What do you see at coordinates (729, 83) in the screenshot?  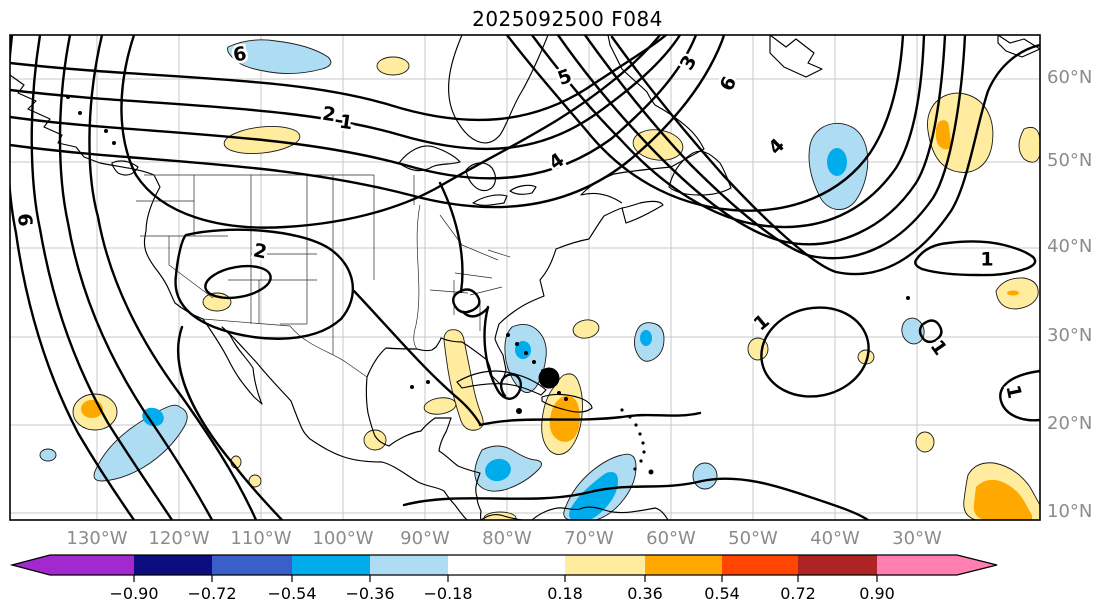 I see `contour-label: 6` at bounding box center [729, 83].